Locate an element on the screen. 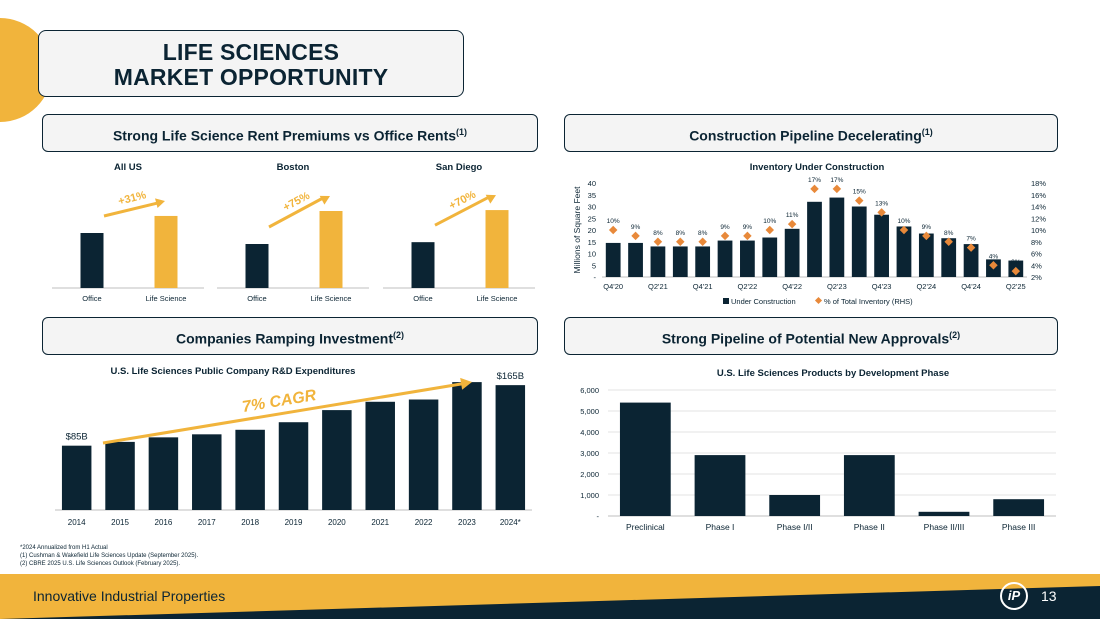 The height and width of the screenshot is (619, 1100). rd-xlabel-6: 2020 is located at coordinates (337, 522).